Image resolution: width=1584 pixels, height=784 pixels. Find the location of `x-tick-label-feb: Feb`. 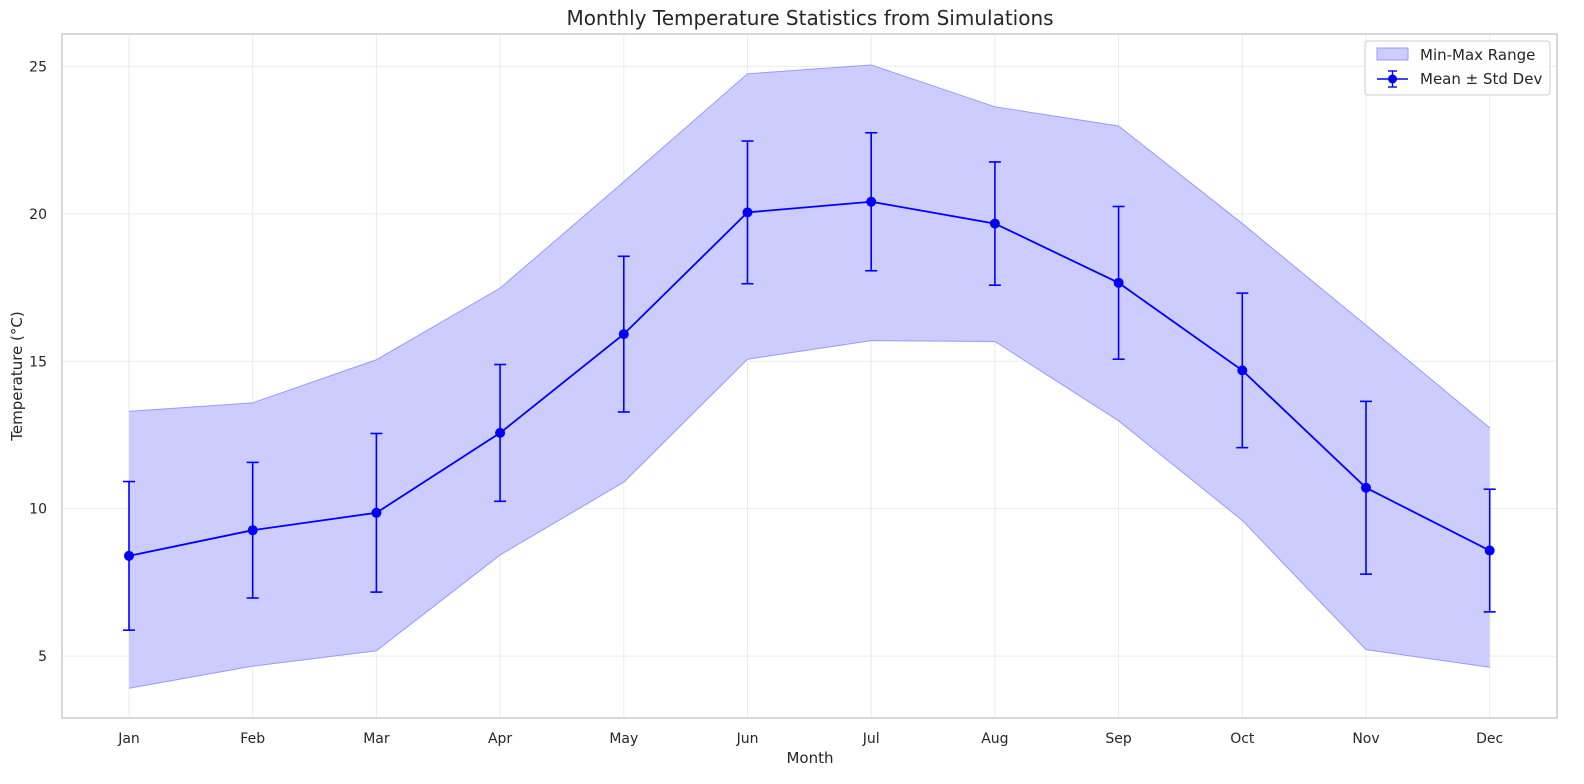

x-tick-label-feb: Feb is located at coordinates (252, 739).